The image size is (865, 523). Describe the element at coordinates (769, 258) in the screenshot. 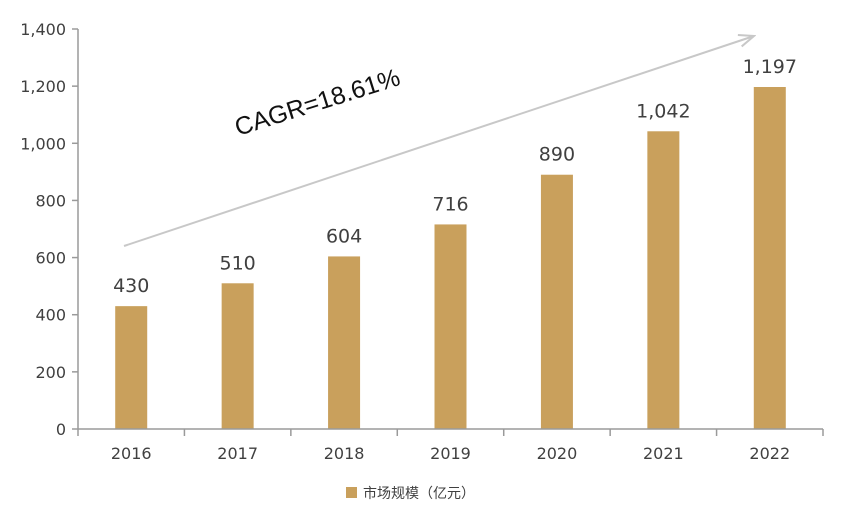

I see `bar-2022` at that location.